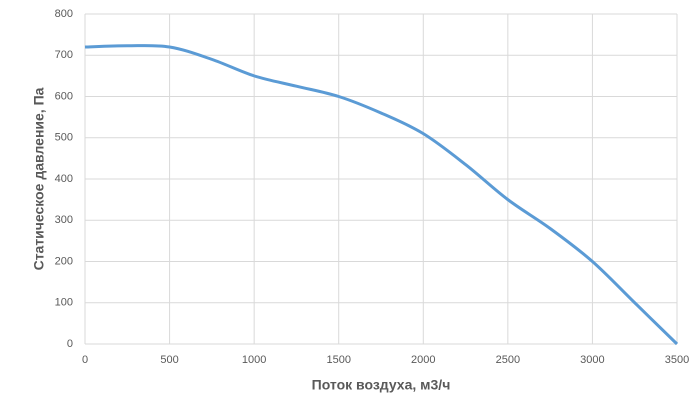 This screenshot has height=413, width=700. I want to click on y-tick-label: 0, so click(70, 344).